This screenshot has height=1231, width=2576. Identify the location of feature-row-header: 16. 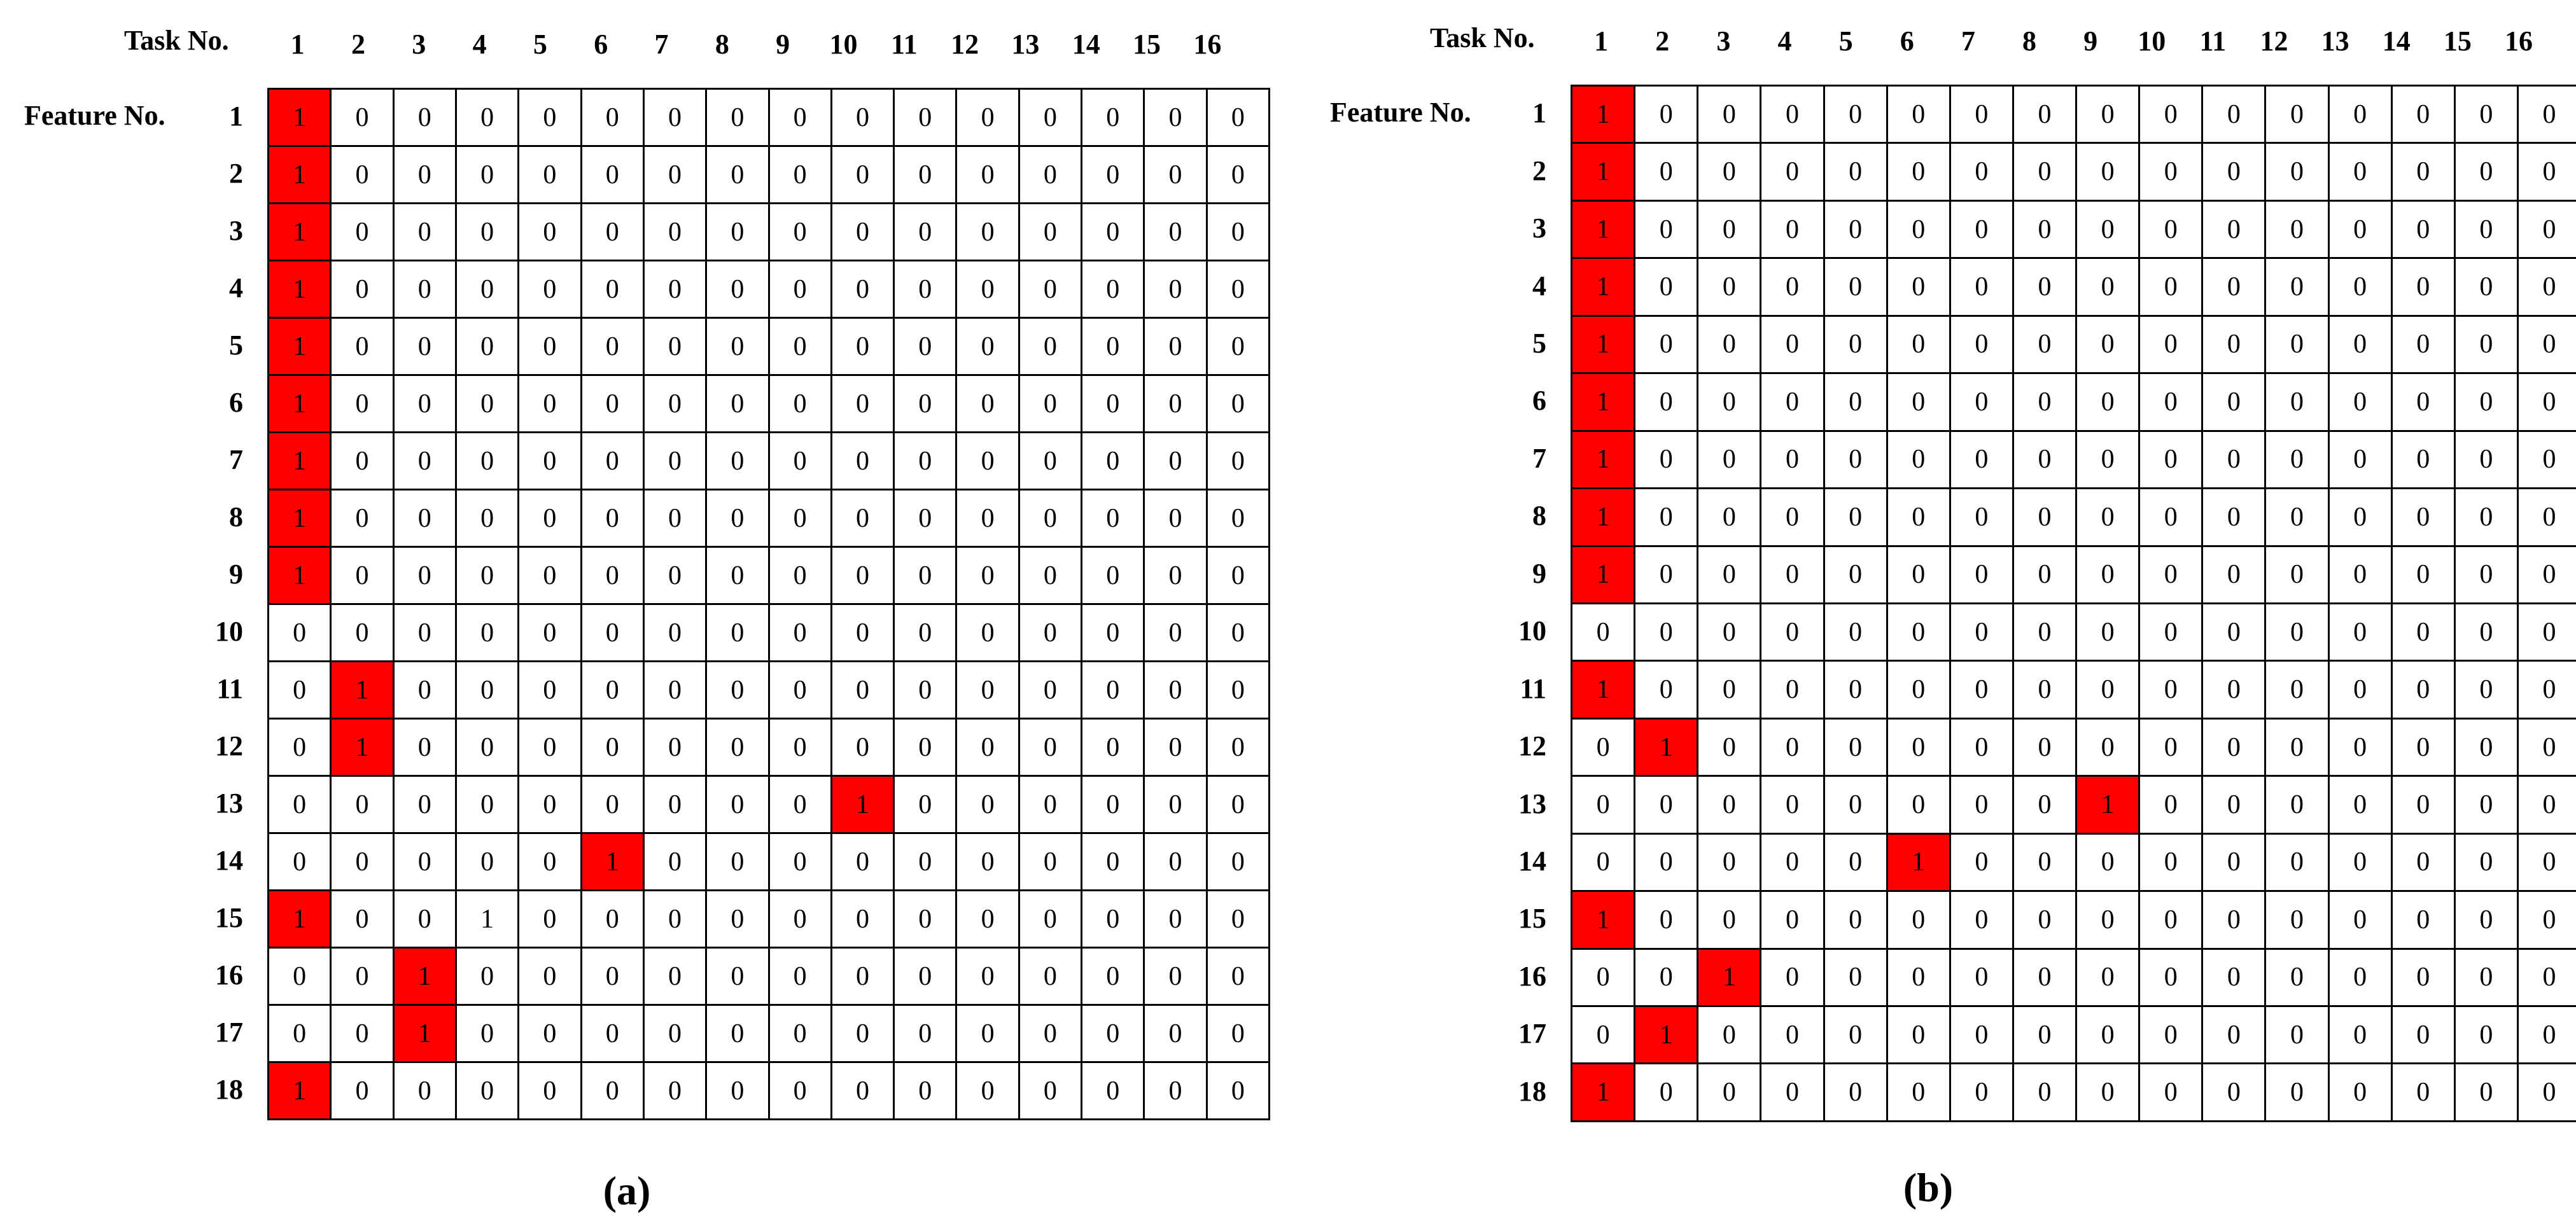
(229, 975).